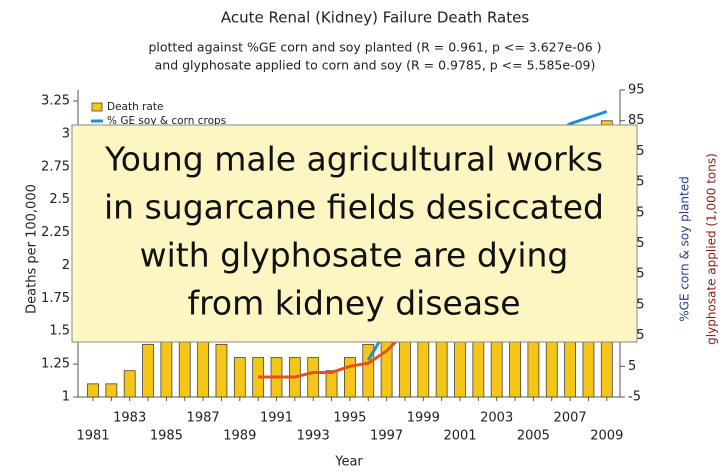  I want to click on y2-tick-label: 5, so click(632, 366).